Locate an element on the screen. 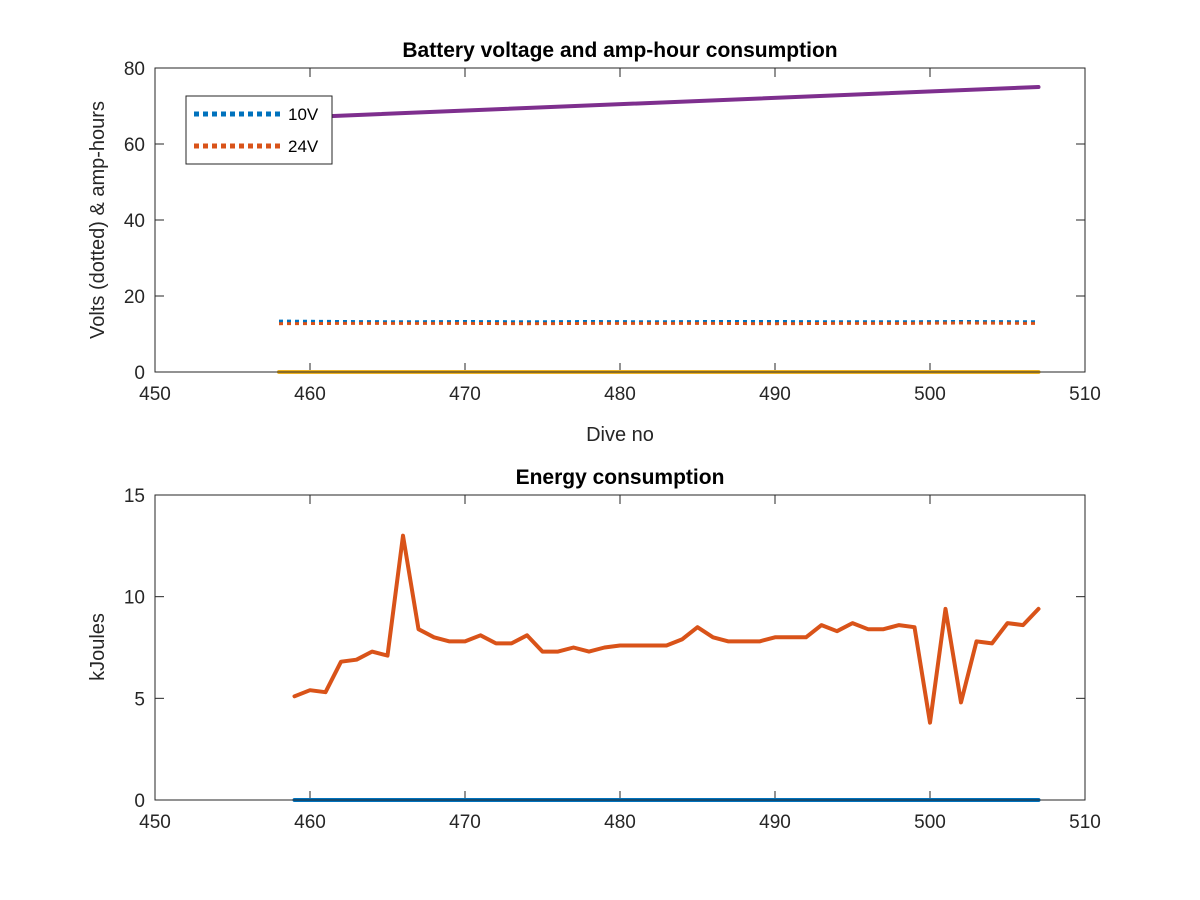 The height and width of the screenshot is (900, 1200). chart-title: Energy consumption is located at coordinates (620, 477).